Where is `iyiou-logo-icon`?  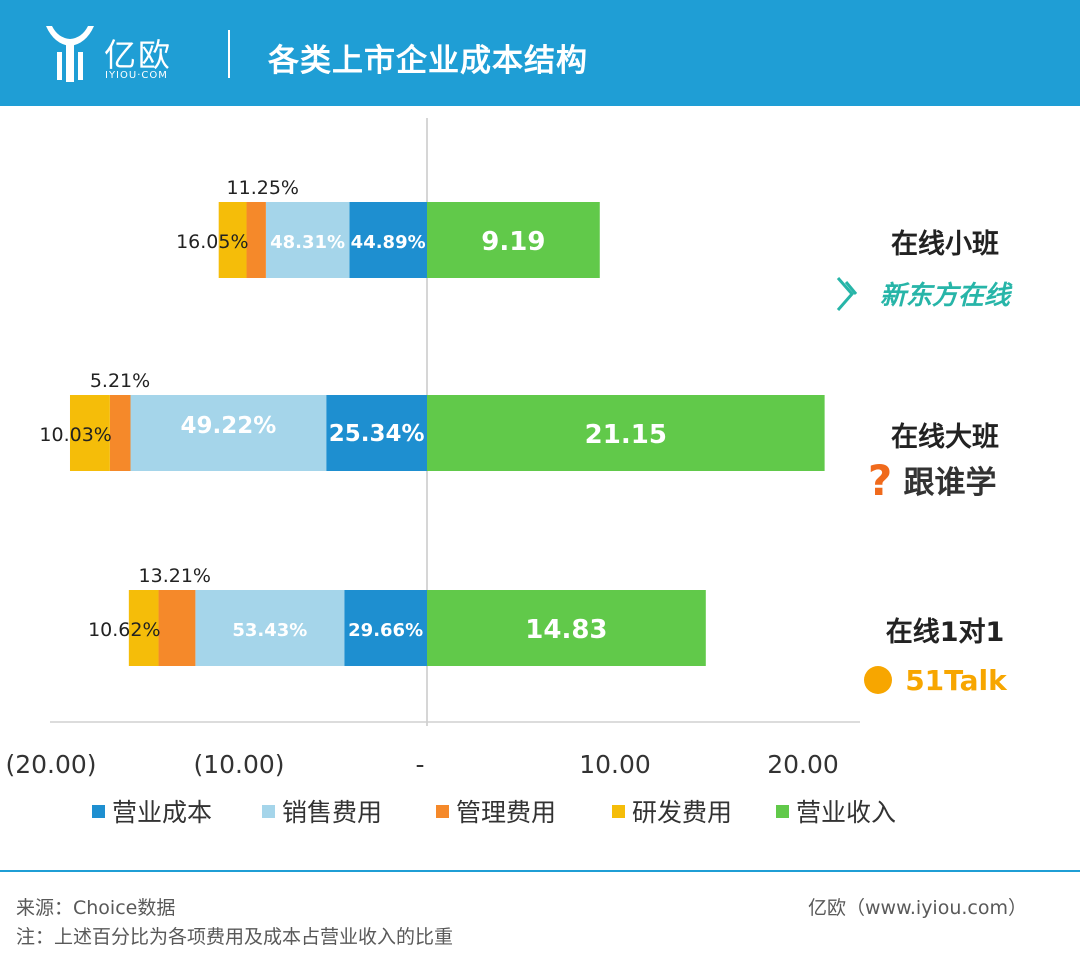
iyiou-logo-icon is located at coordinates (70, 54).